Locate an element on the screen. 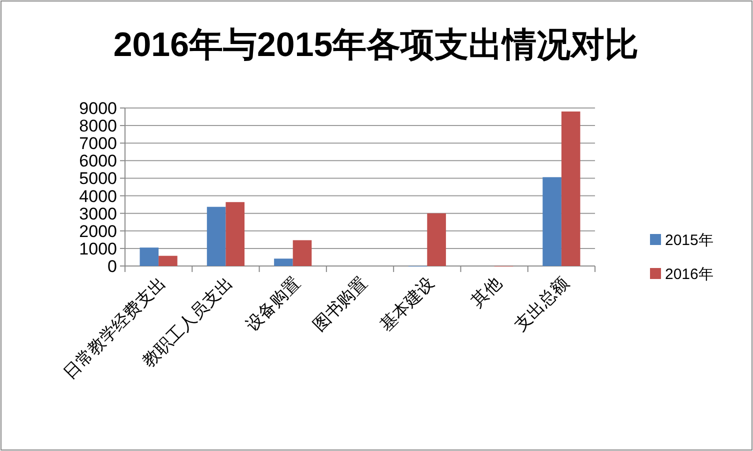 This screenshot has width=753, height=451. x-tick-label: 设备购置 is located at coordinates (273, 304).